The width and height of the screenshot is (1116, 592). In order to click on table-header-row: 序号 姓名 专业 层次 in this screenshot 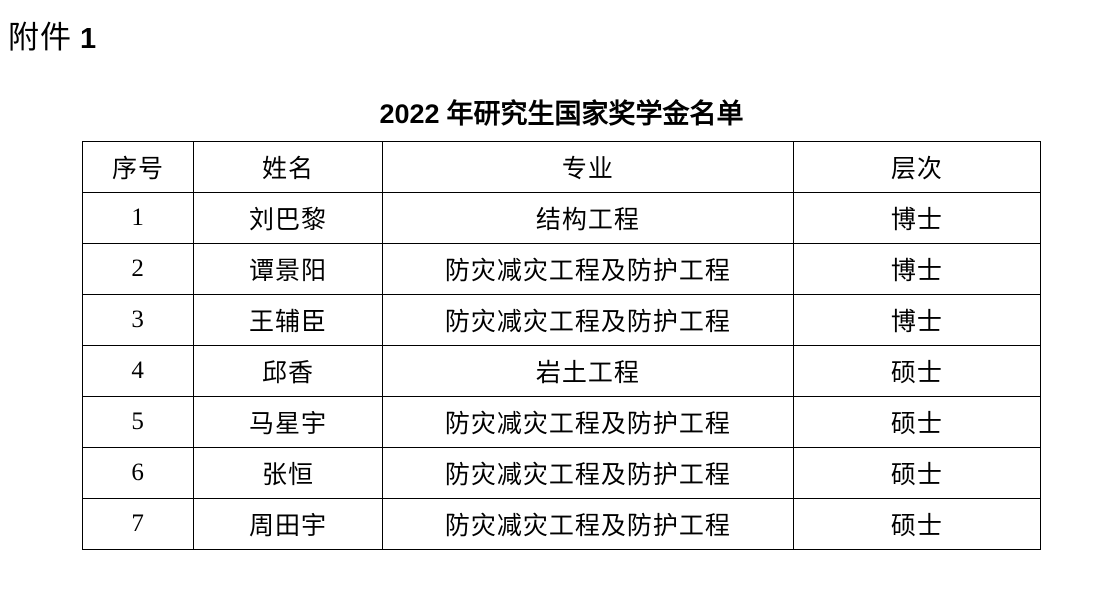, I will do `click(561, 167)`.